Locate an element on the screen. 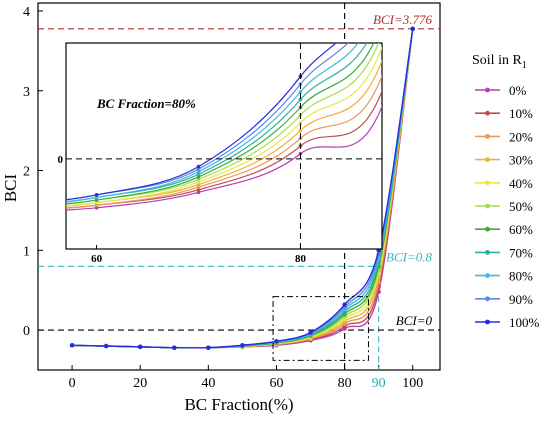 The image size is (550, 423). inset-series-line is located at coordinates (224, 158).